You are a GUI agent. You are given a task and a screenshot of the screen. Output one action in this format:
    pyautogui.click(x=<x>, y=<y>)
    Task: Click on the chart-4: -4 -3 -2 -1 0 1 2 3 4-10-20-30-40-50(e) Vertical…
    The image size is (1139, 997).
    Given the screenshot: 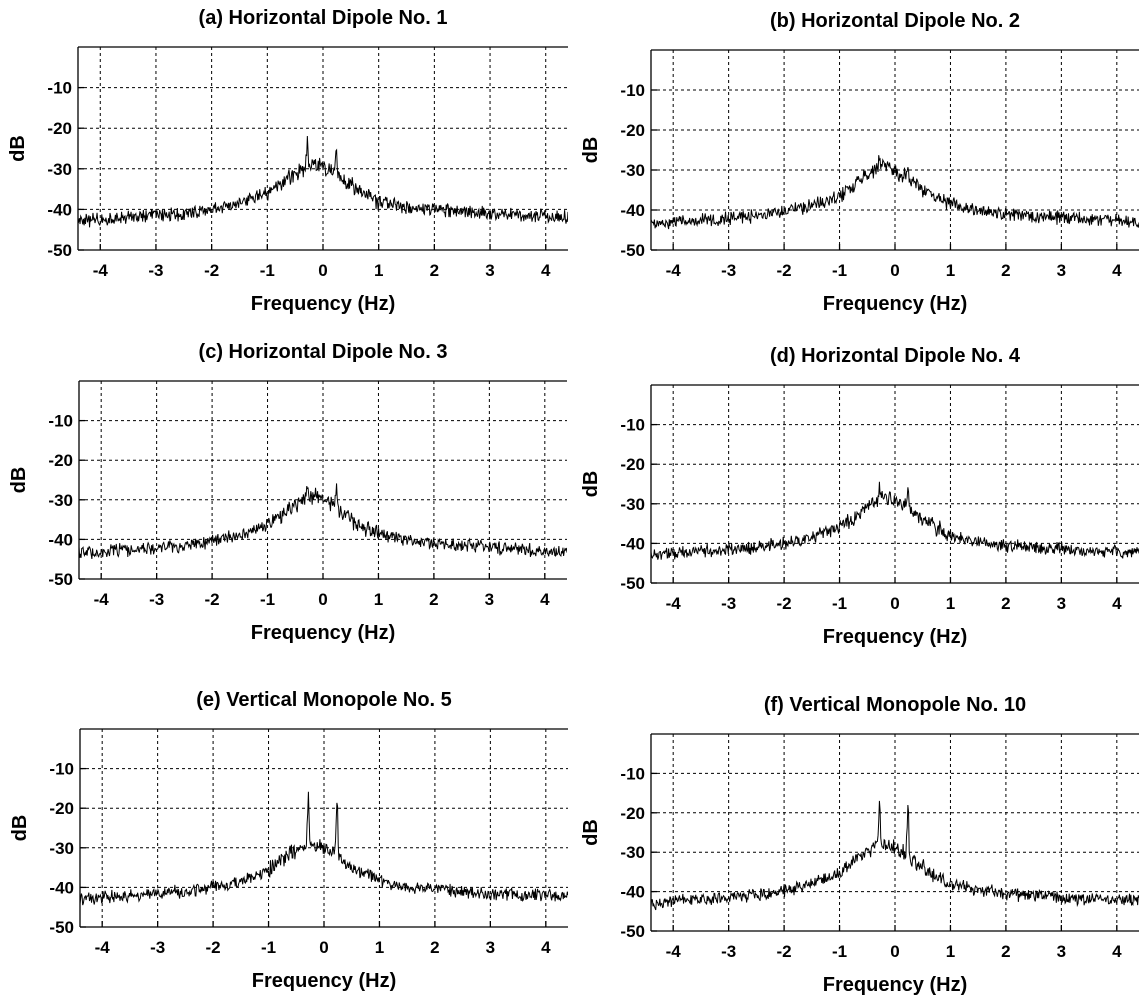 What is the action you would take?
    pyautogui.click(x=288, y=840)
    